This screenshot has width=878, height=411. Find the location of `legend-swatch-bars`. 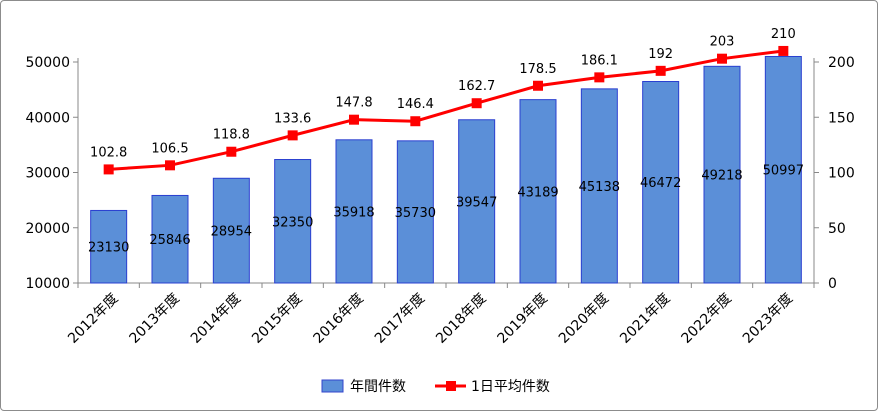

legend-swatch-bars is located at coordinates (332, 386).